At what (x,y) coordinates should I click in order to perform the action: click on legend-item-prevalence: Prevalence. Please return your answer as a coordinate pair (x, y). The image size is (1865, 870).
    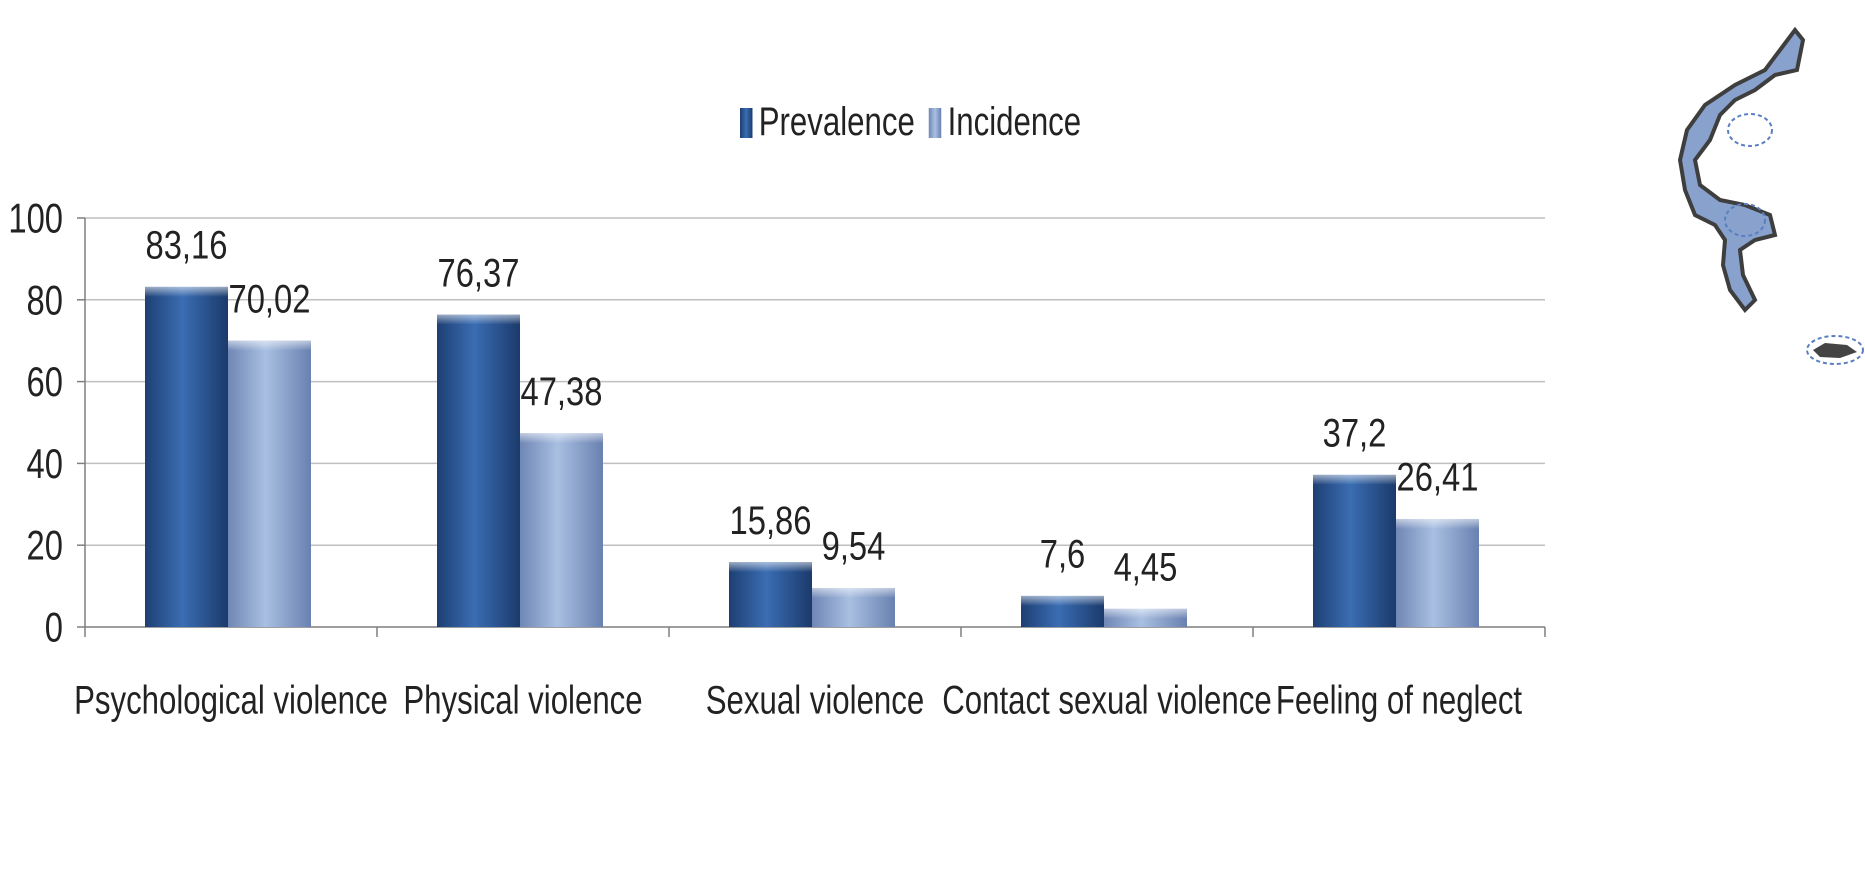
    Looking at the image, I should click on (827, 122).